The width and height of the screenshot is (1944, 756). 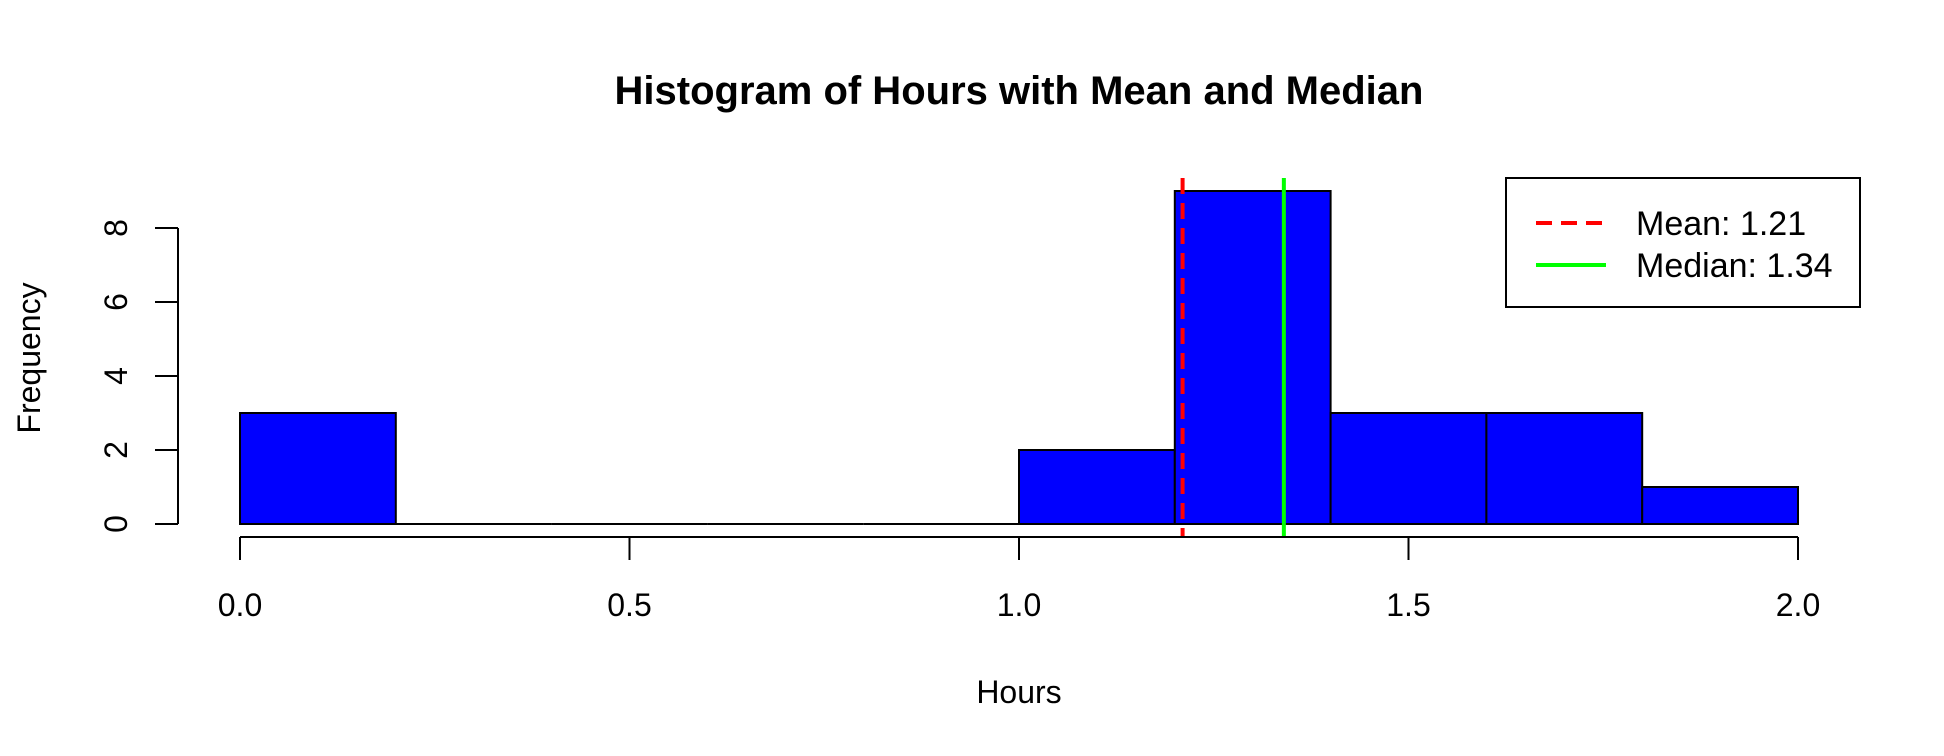 I want to click on legend-mean-label: Mean: 1.21, so click(x=1721, y=224).